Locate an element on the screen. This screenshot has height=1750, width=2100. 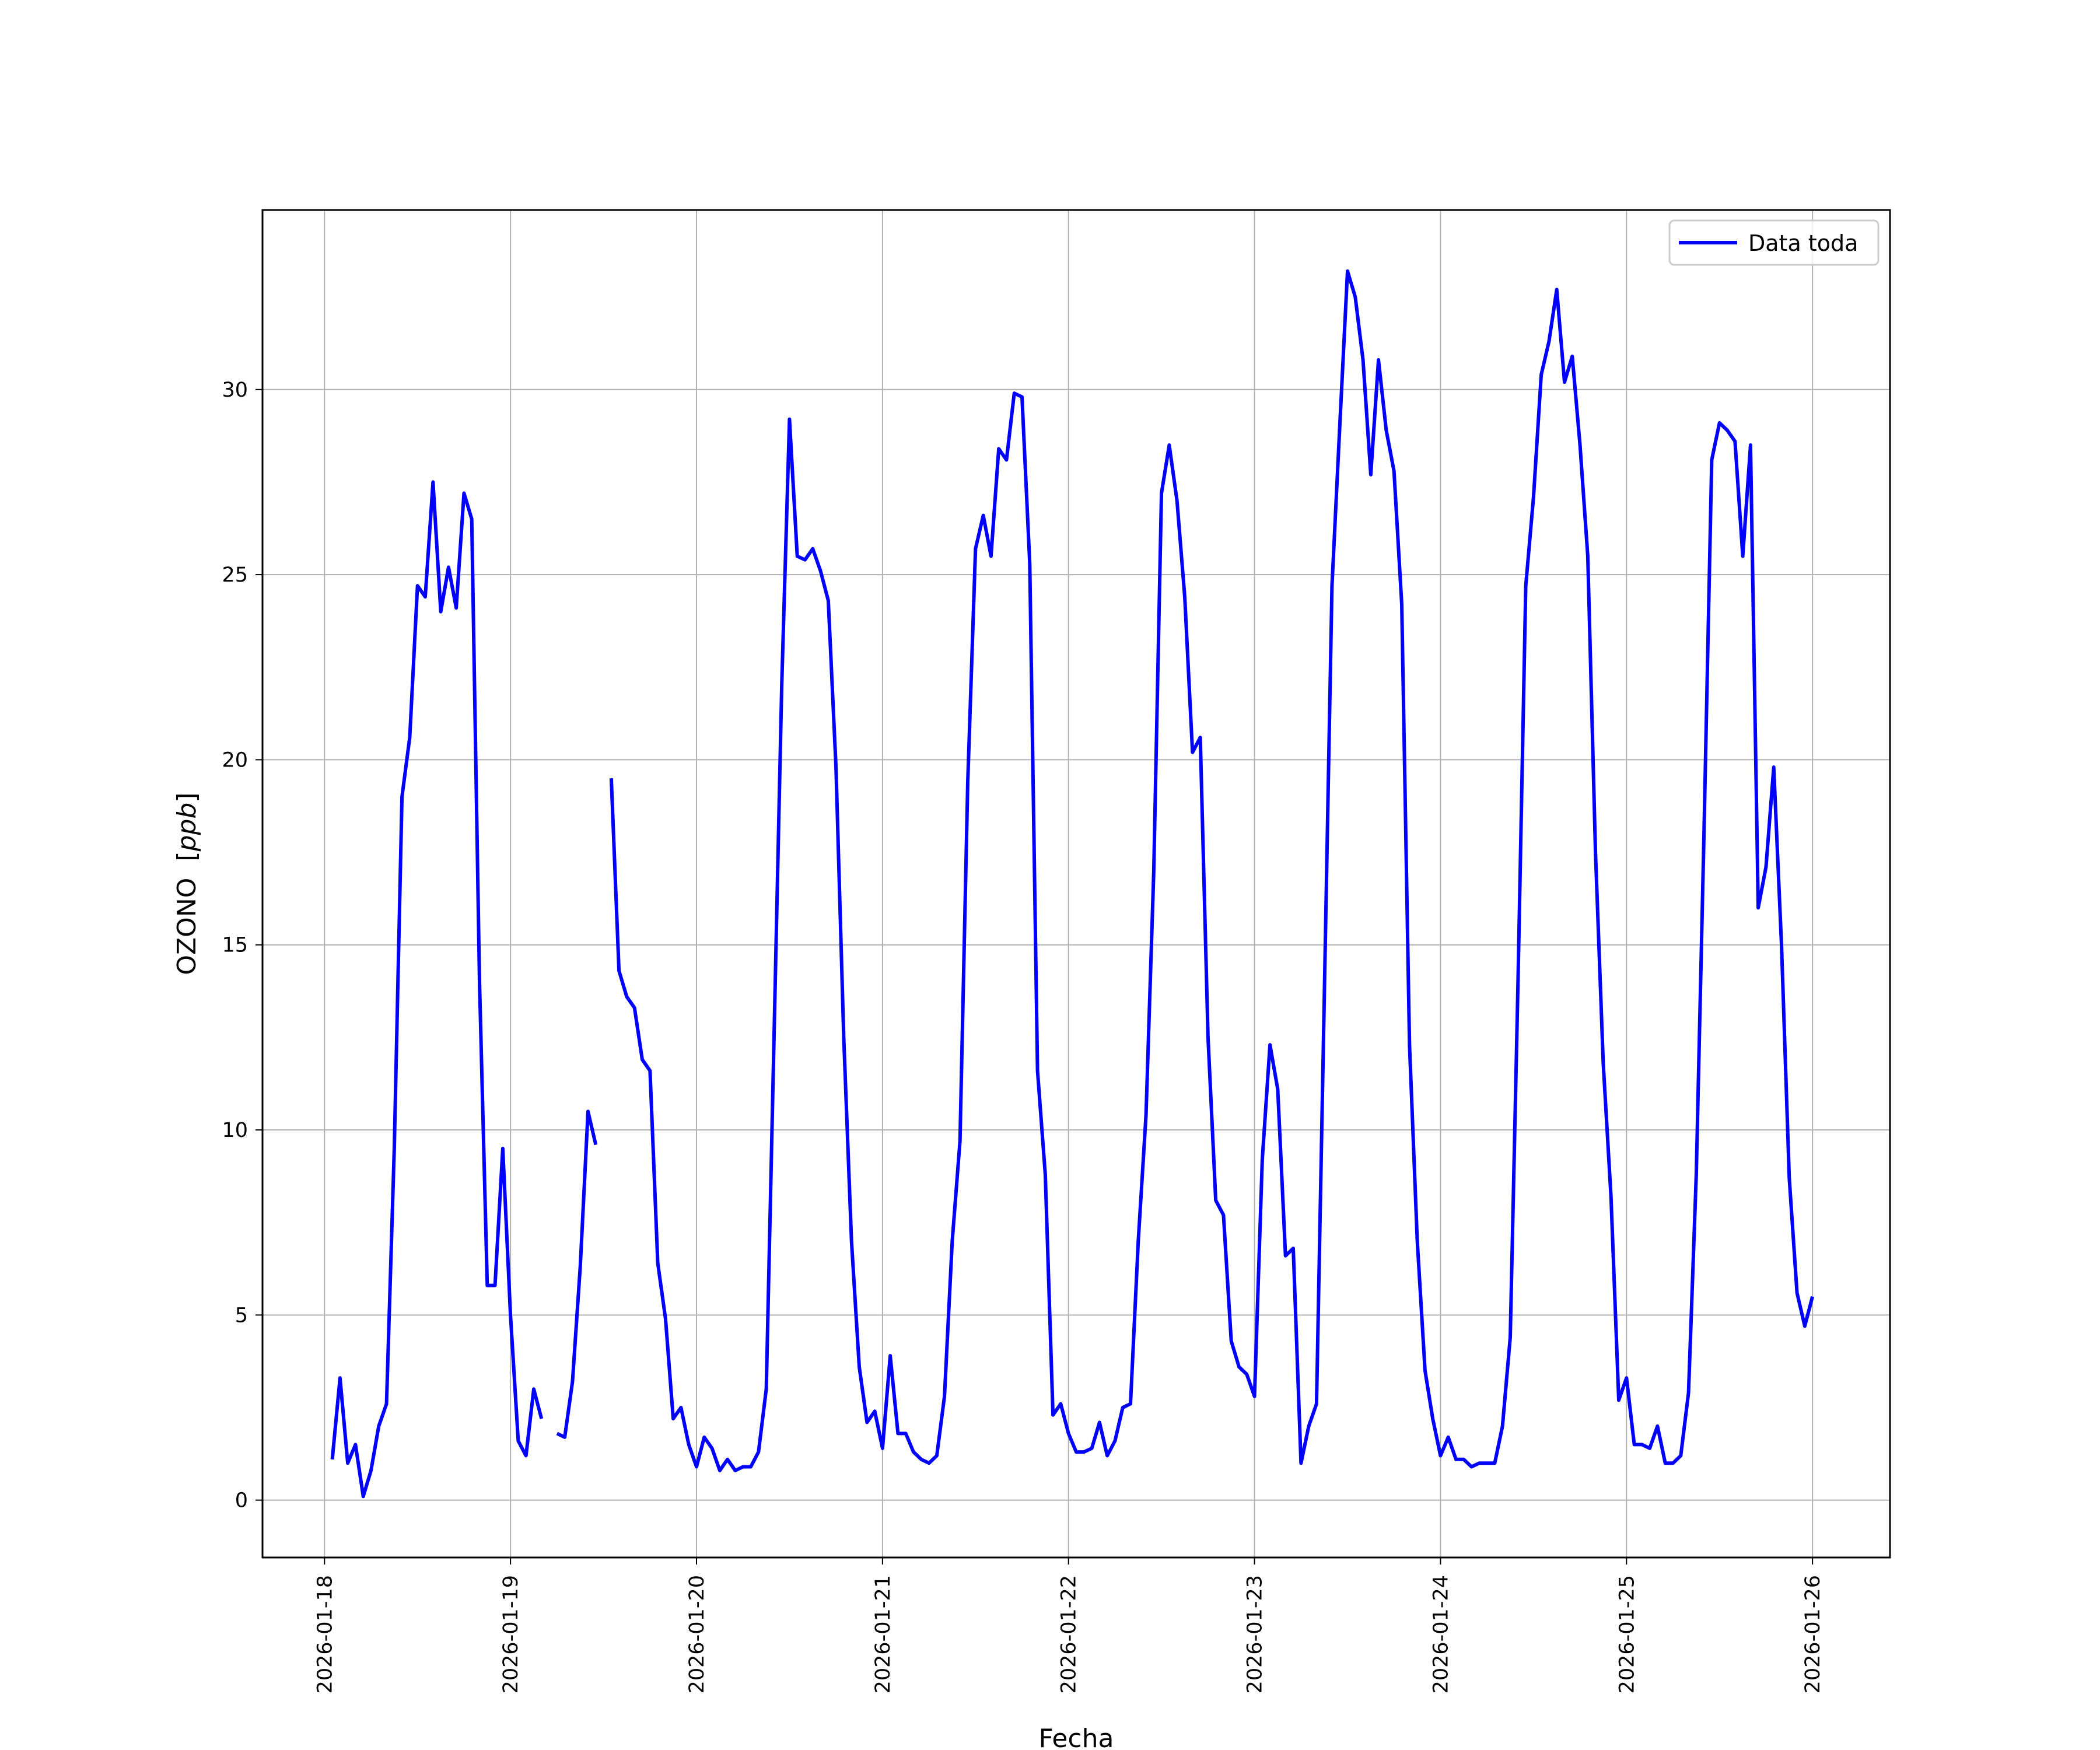
y-tick-label: 30 is located at coordinates (235, 391).